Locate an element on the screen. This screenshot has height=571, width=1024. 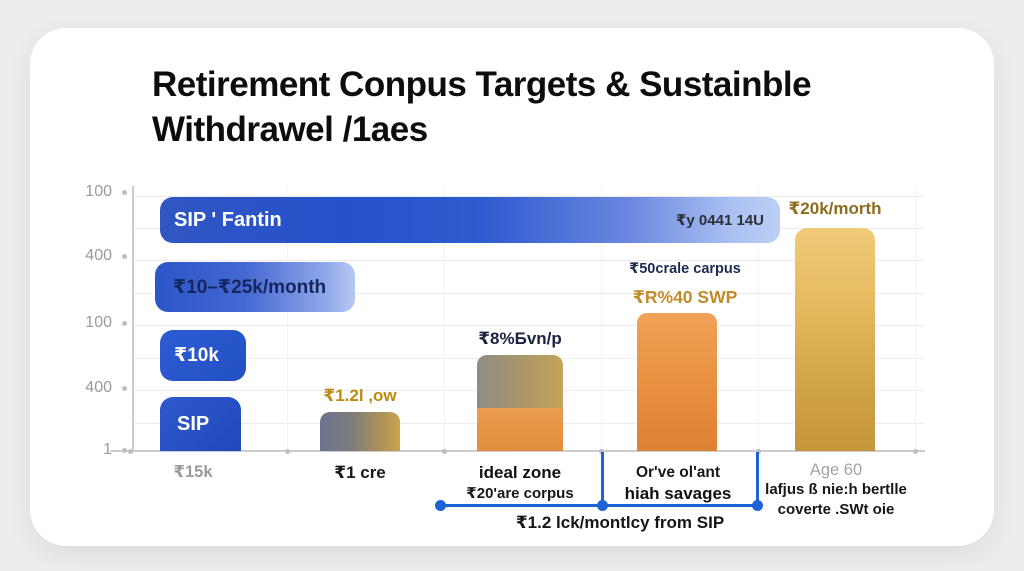
x-label-1cre: ₹1 cre is located at coordinates (360, 472).